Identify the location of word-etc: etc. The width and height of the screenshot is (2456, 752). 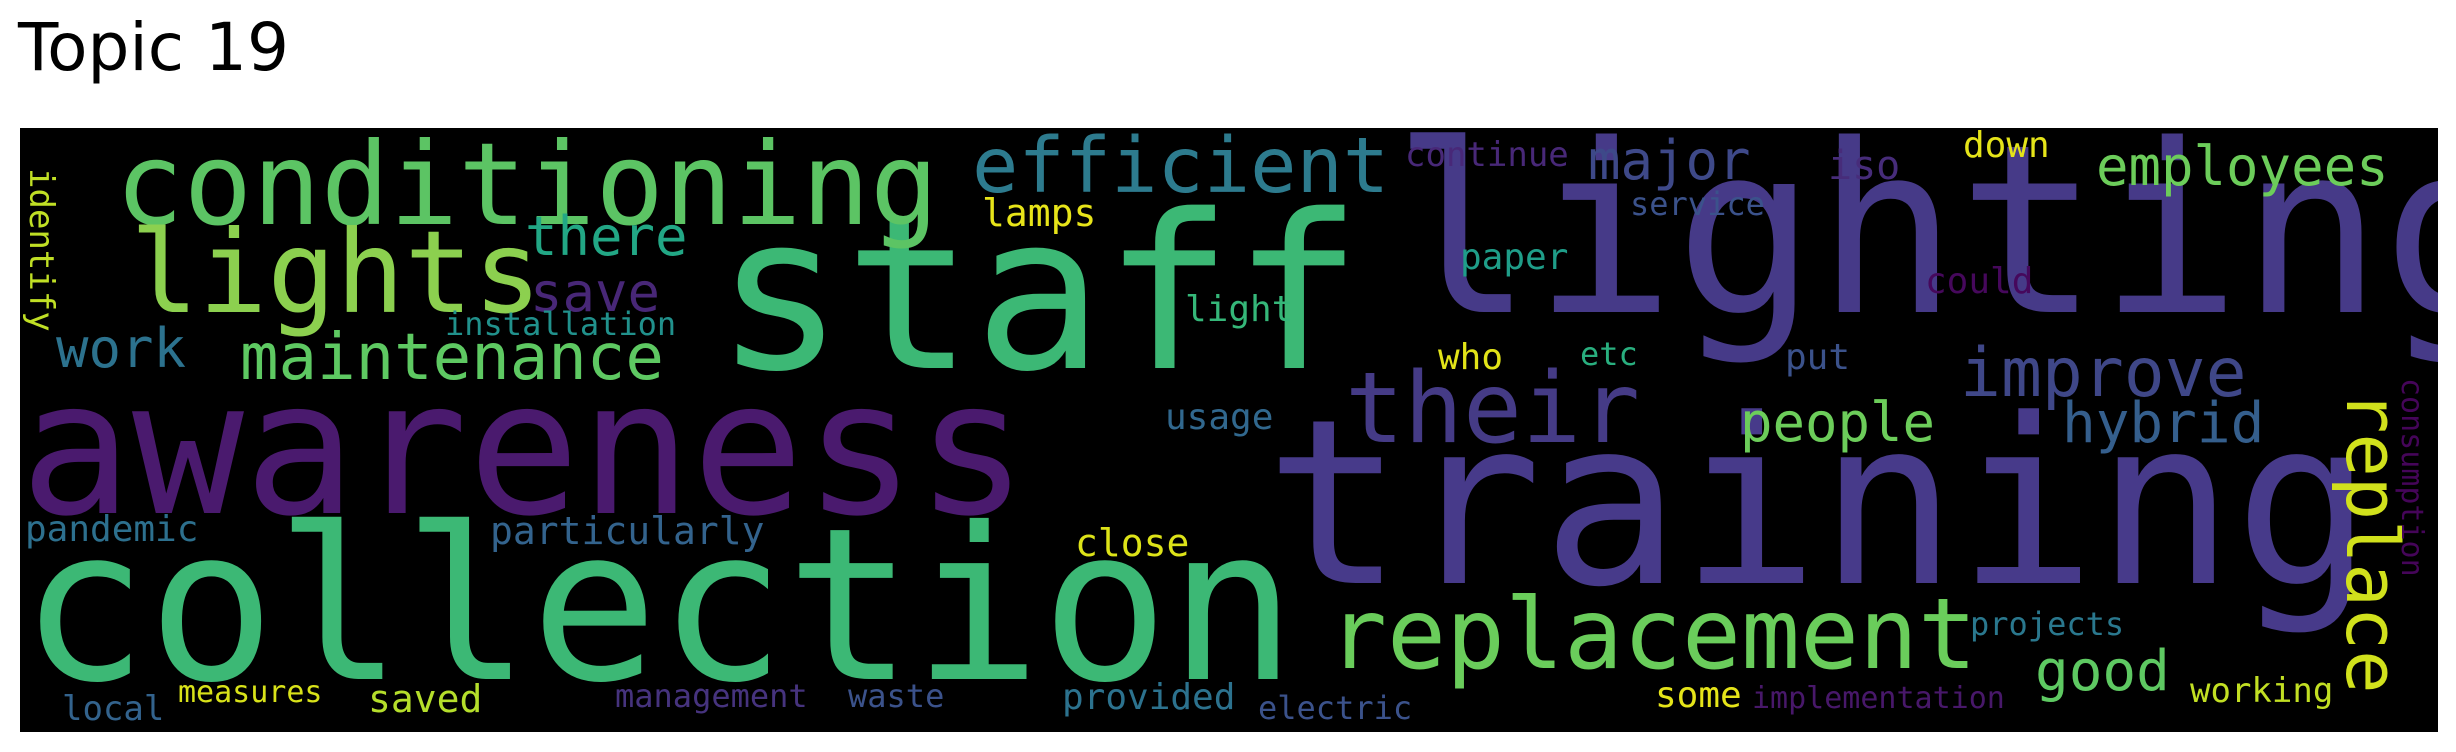
(1609, 354).